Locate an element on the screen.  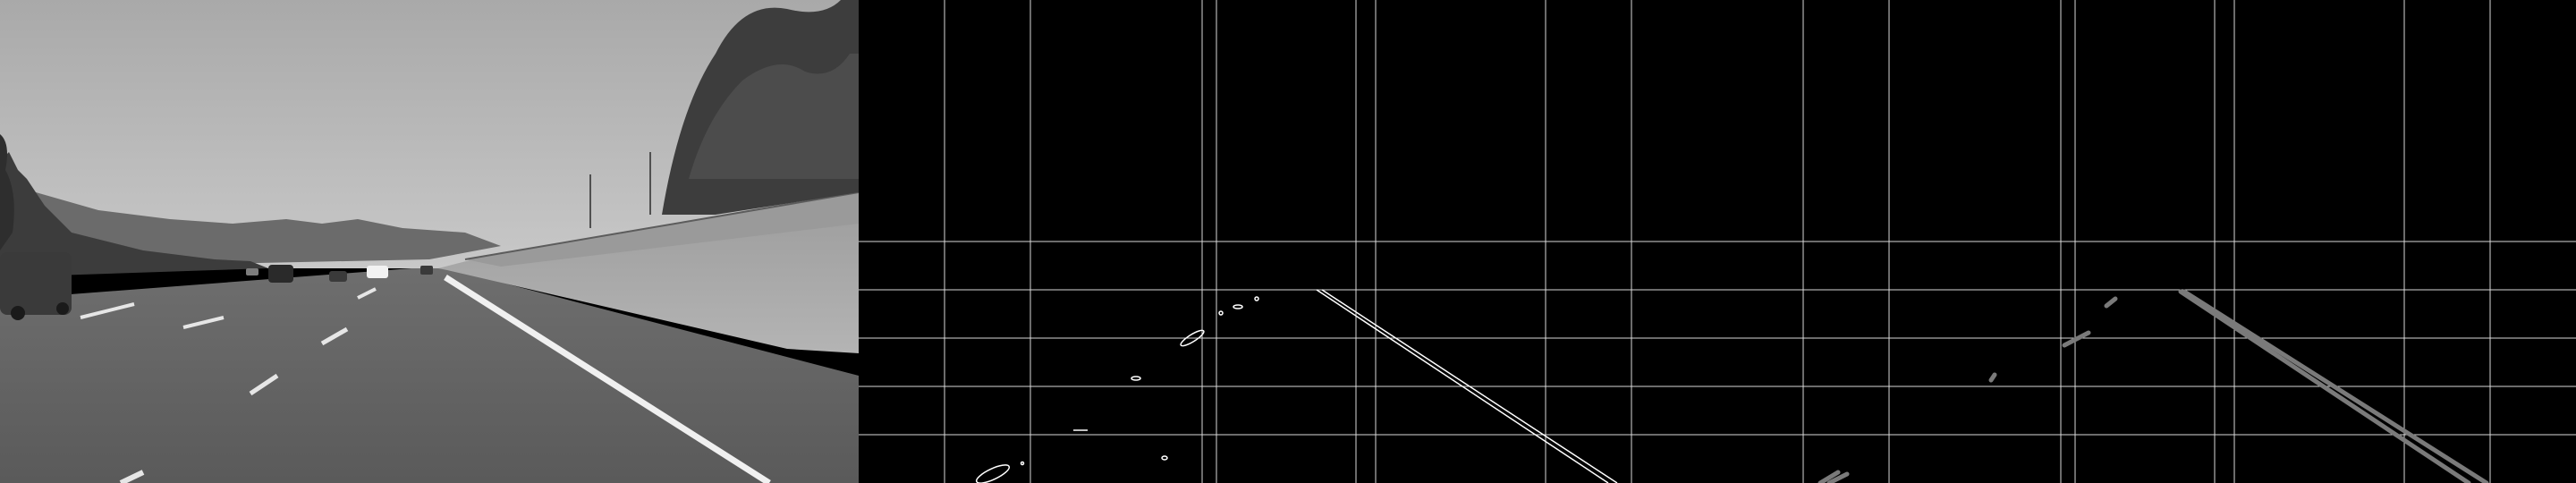
left-tree-foliage is located at coordinates (7, 192).